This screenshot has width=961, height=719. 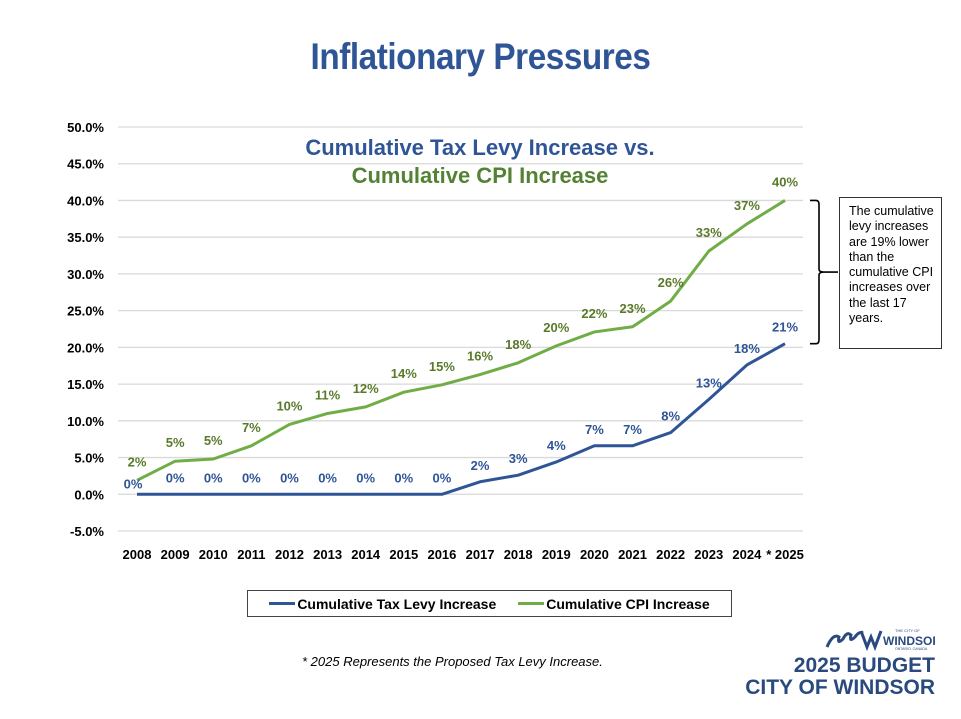 I want to click on x-tick-label: 2009, so click(x=175, y=554).